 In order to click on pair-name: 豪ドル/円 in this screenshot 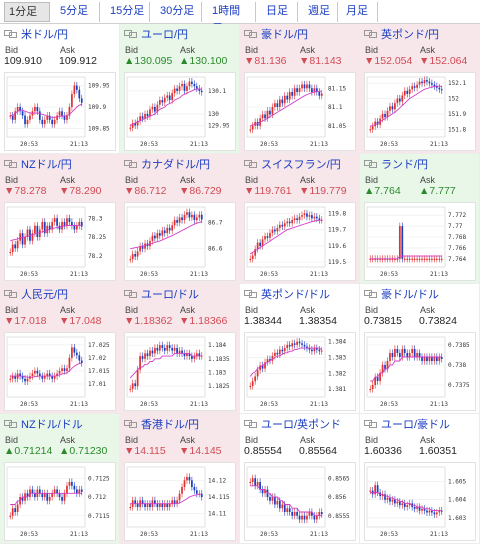, I will do `click(285, 35)`.